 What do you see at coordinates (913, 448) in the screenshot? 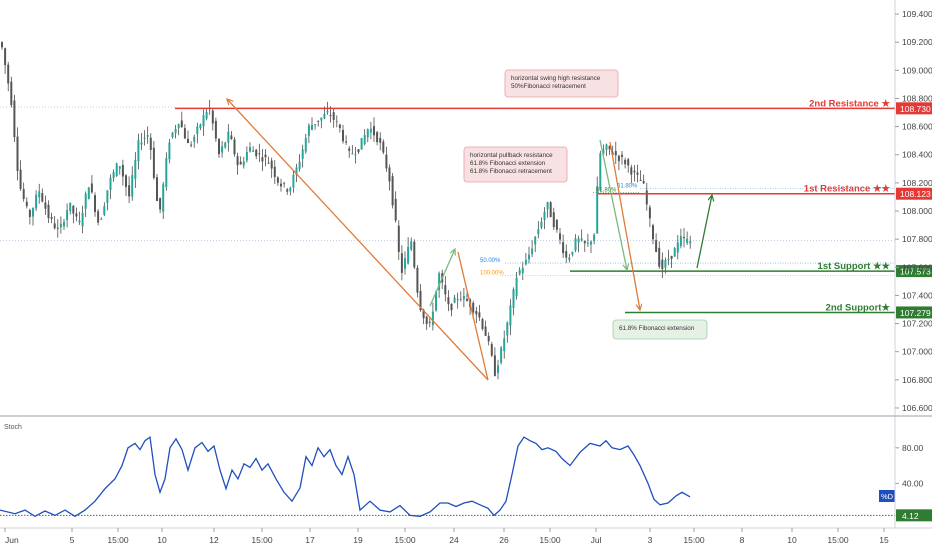
I see `stoch-tick-label: 80.00` at bounding box center [913, 448].